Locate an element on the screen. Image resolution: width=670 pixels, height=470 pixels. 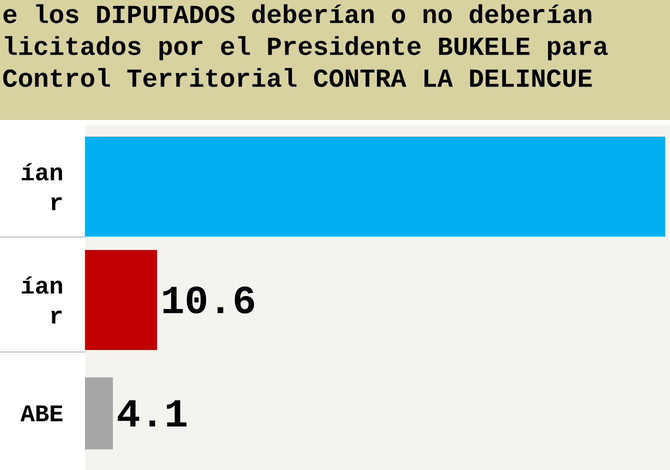
data-label: 4.1 is located at coordinates (152, 413).